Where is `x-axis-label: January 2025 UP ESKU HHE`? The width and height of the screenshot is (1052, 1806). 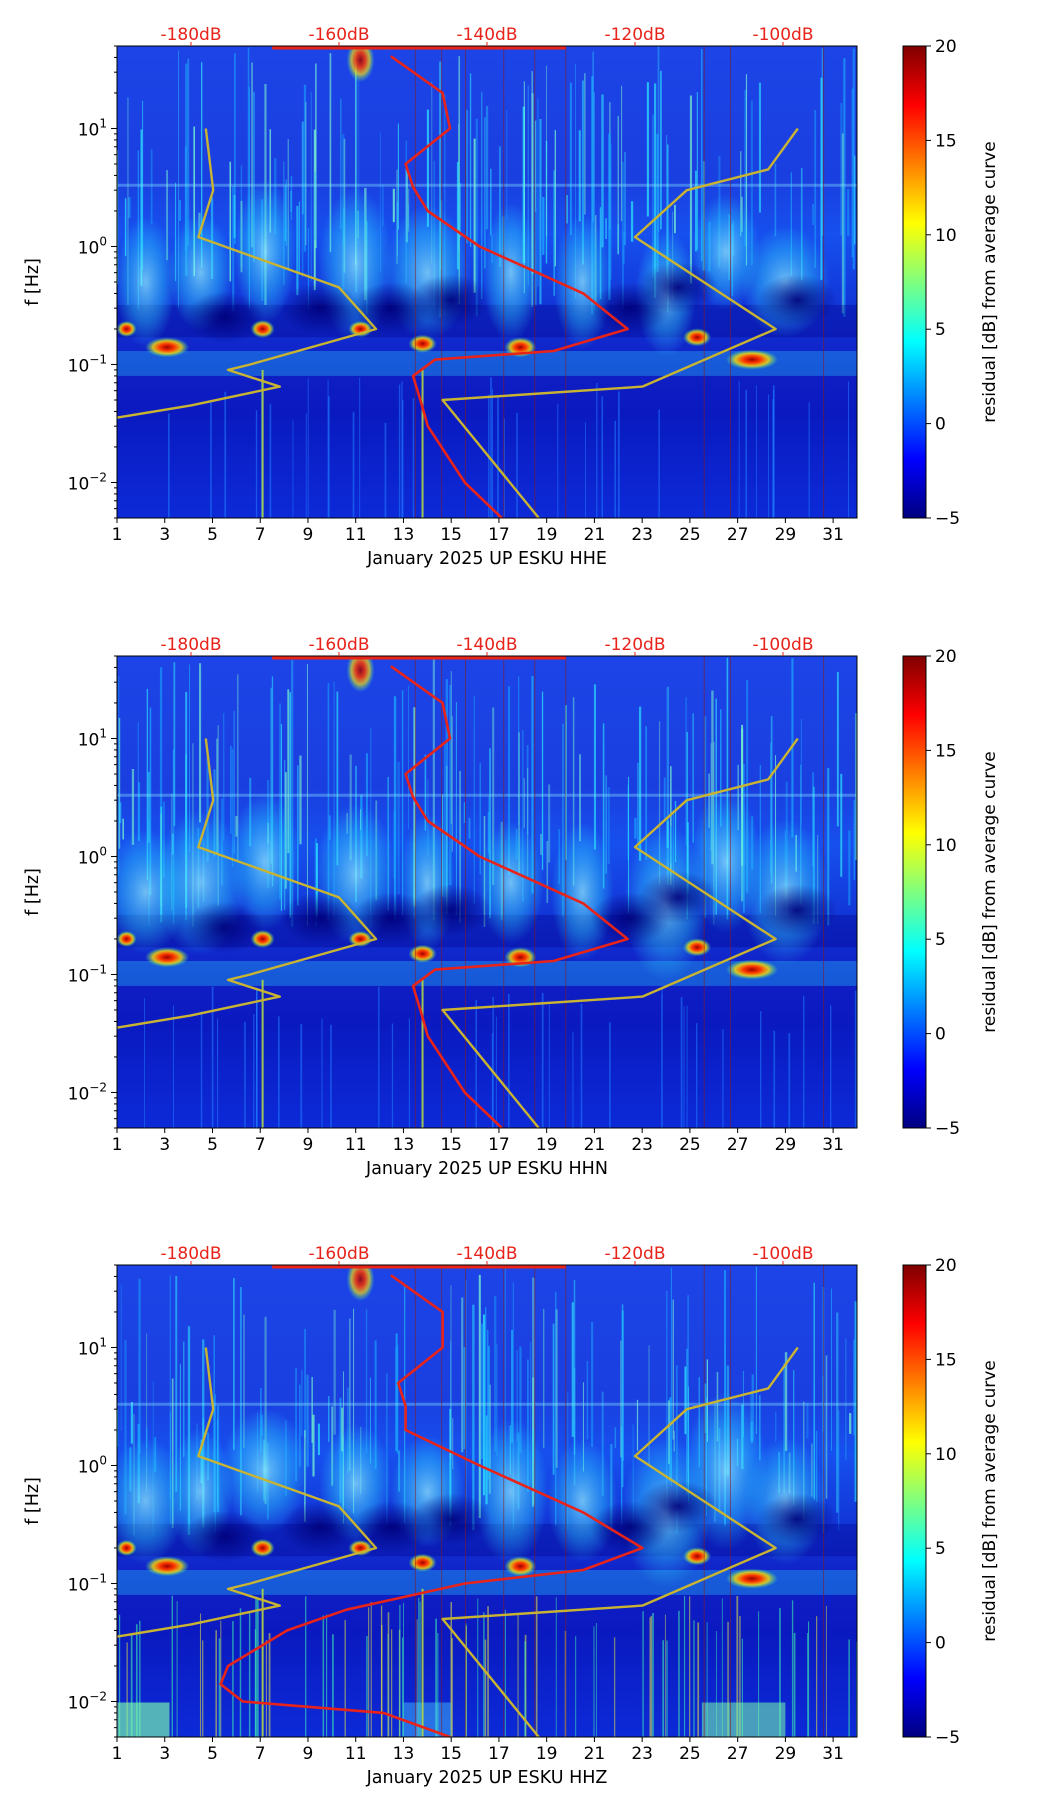 x-axis-label: January 2025 UP ESKU HHE is located at coordinates (486, 559).